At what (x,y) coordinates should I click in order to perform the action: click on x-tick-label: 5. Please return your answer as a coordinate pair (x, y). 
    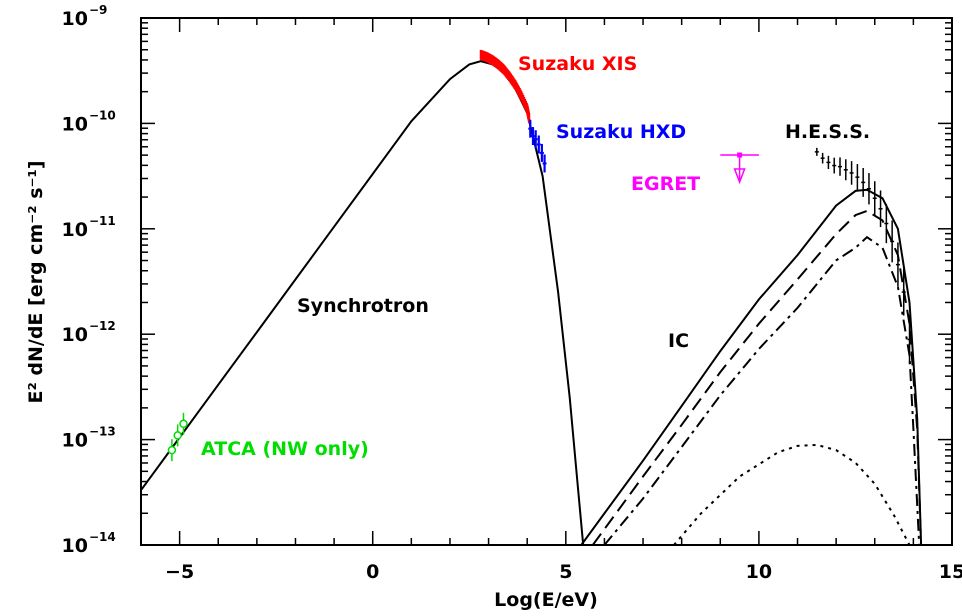
    Looking at the image, I should click on (565, 572).